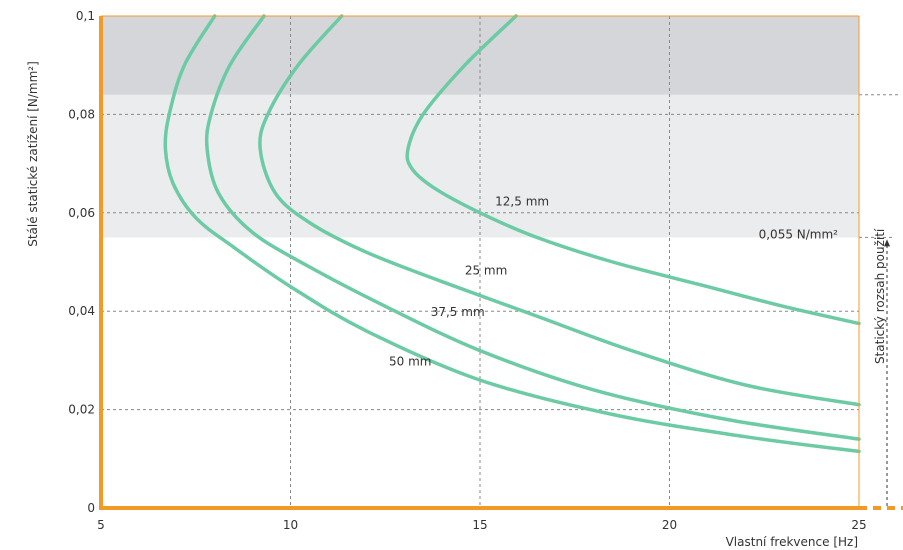 Image resolution: width=903 pixels, height=550 pixels. Describe the element at coordinates (85, 16) in the screenshot. I see `y-tick-0,1: 0,1` at that location.